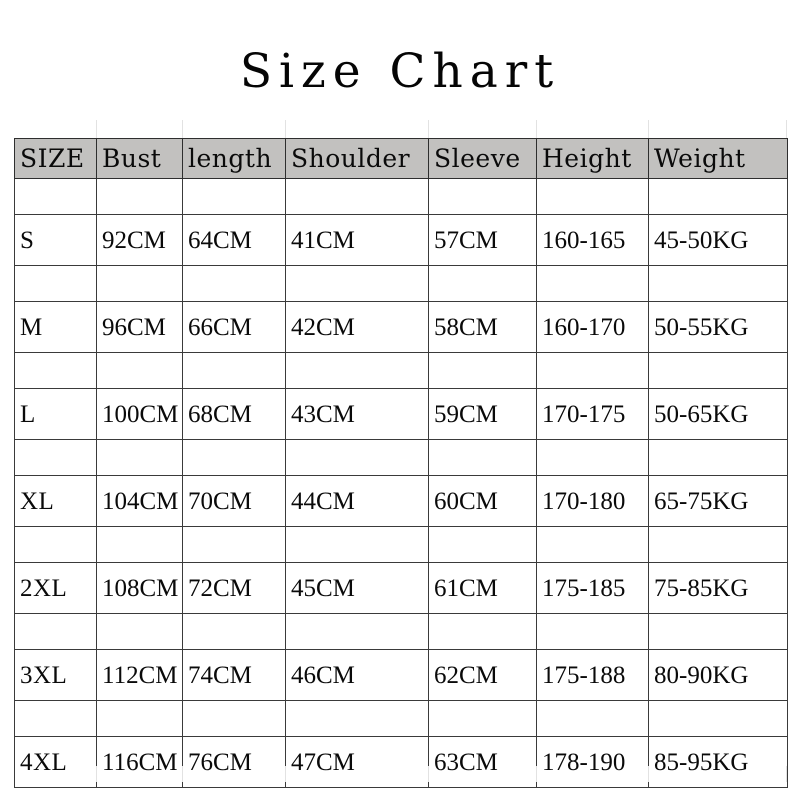 Image resolution: width=800 pixels, height=800 pixels. Describe the element at coordinates (718, 240) in the screenshot. I see `table-cell-weight: 45-50KG` at that location.